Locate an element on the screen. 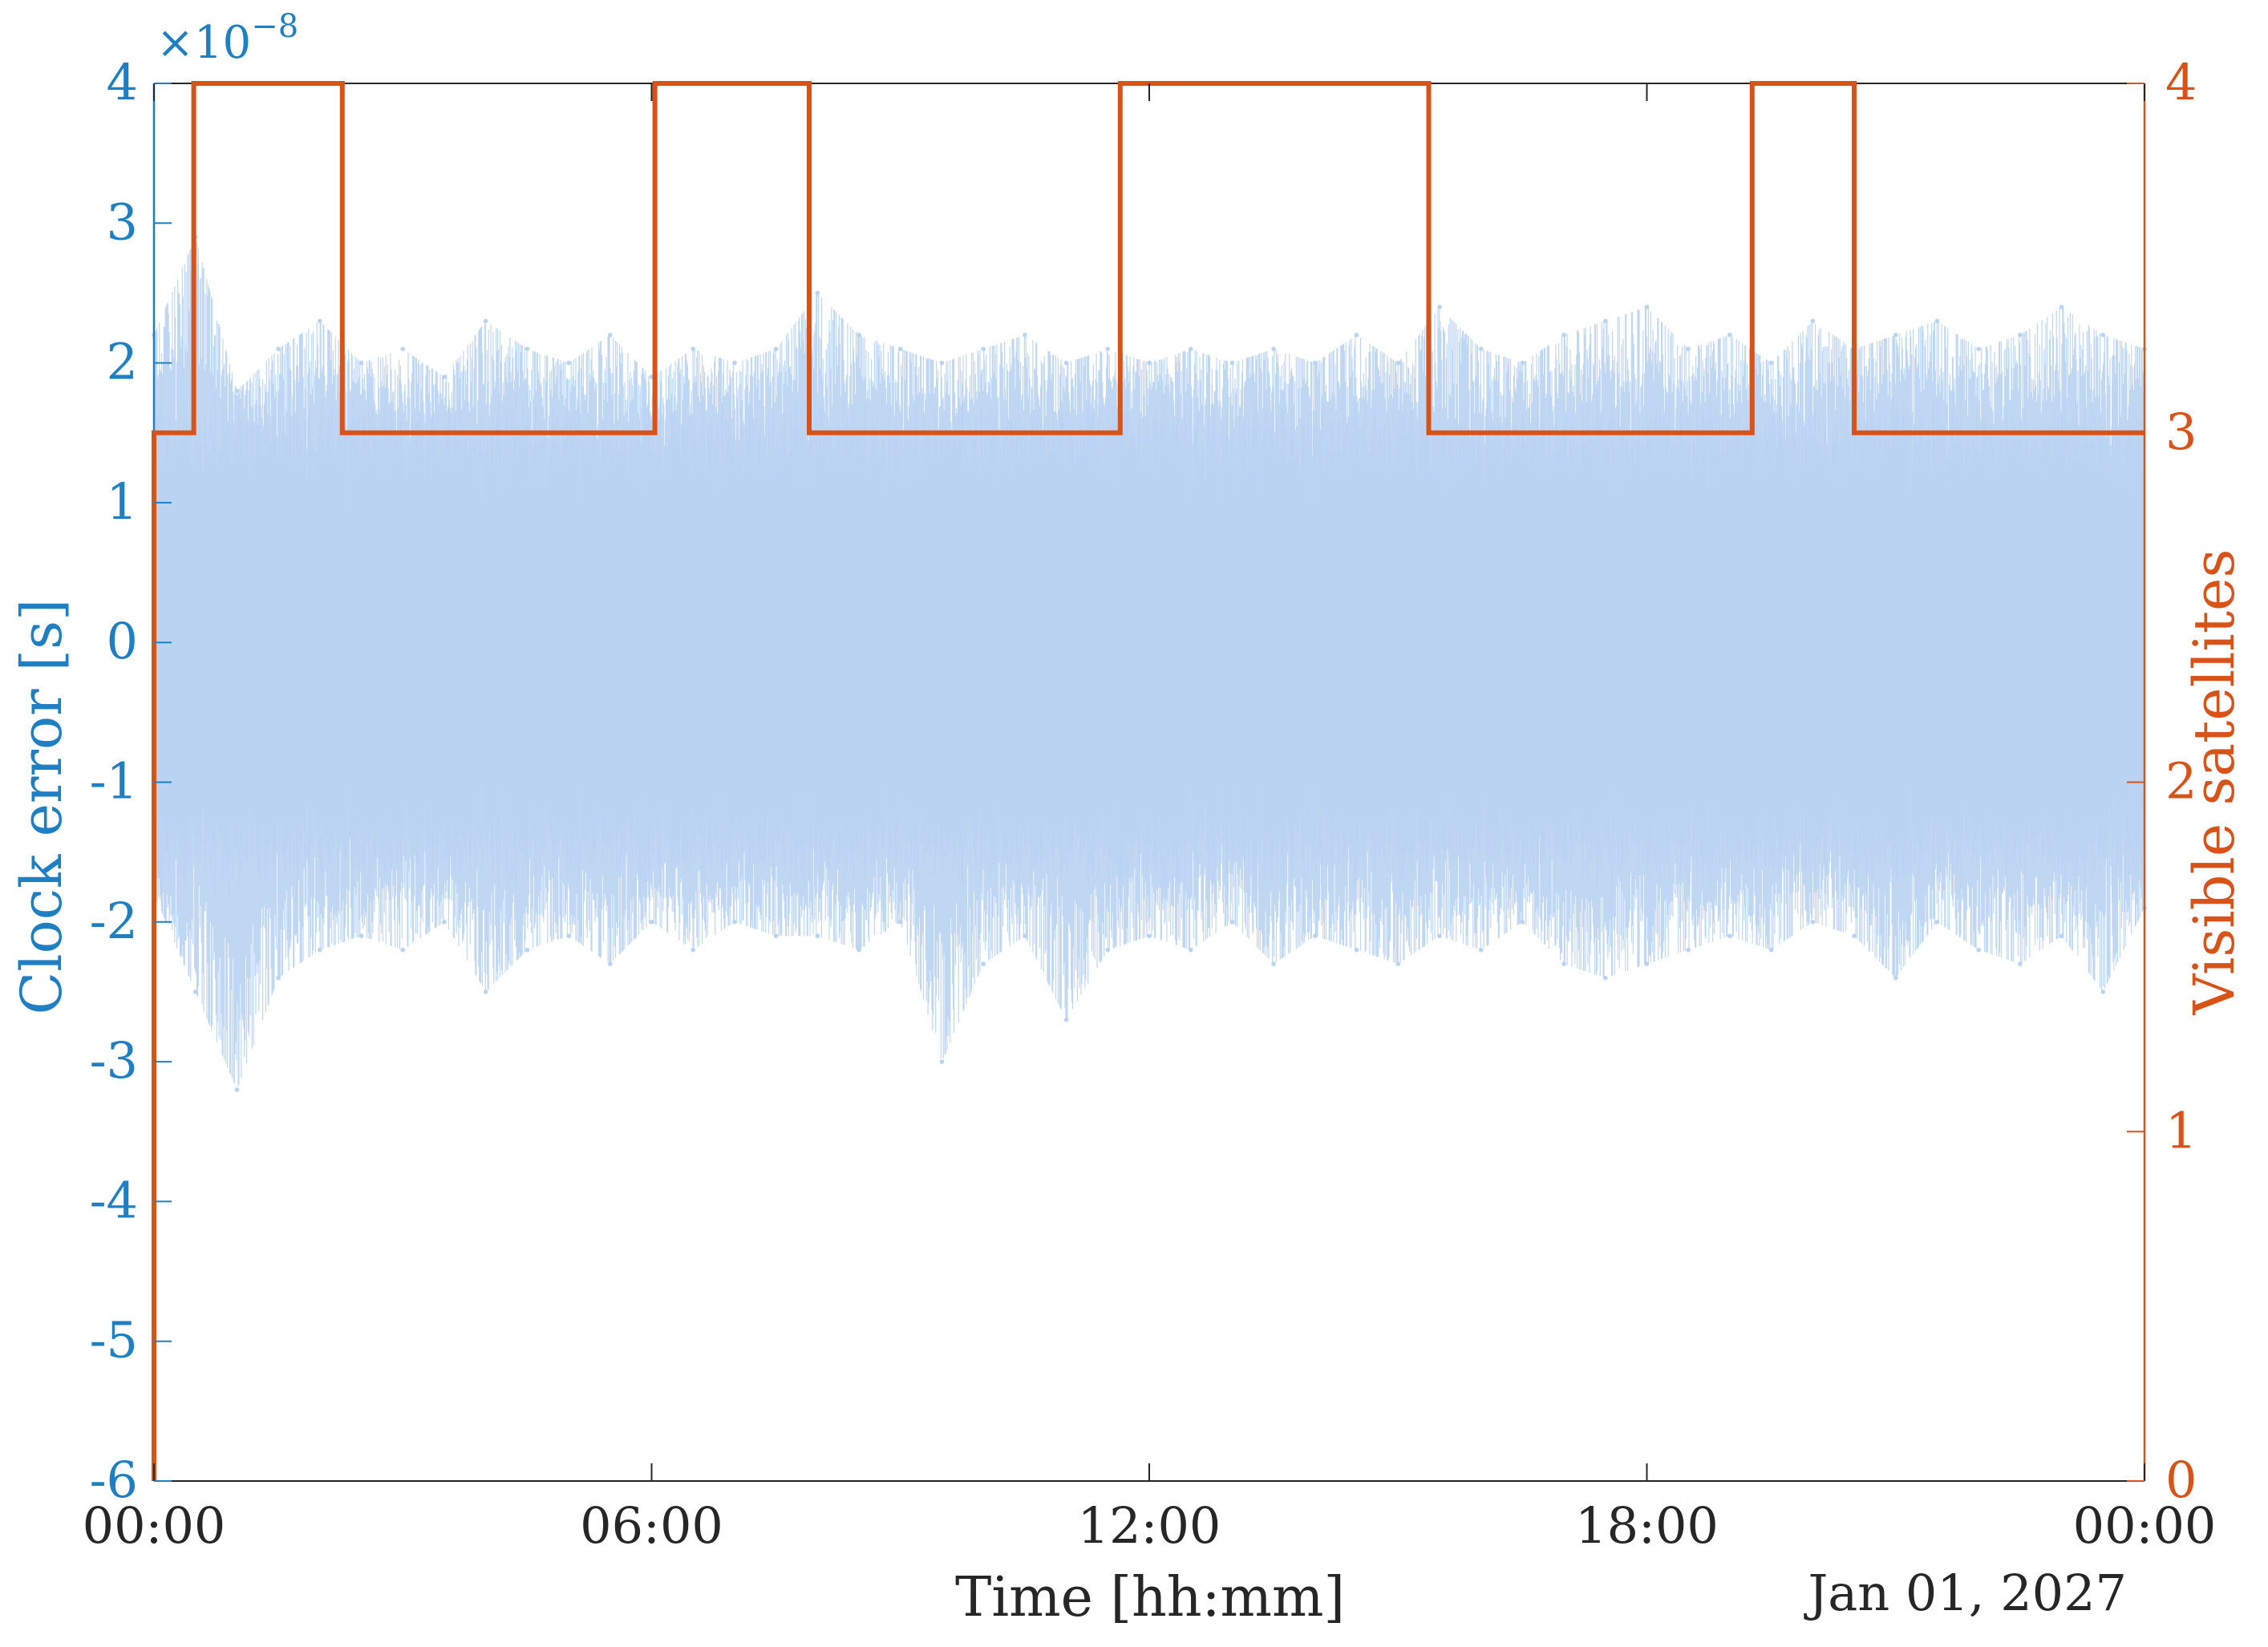 This screenshot has width=2268, height=1647. y-left-tick-label: -2 is located at coordinates (114, 921).